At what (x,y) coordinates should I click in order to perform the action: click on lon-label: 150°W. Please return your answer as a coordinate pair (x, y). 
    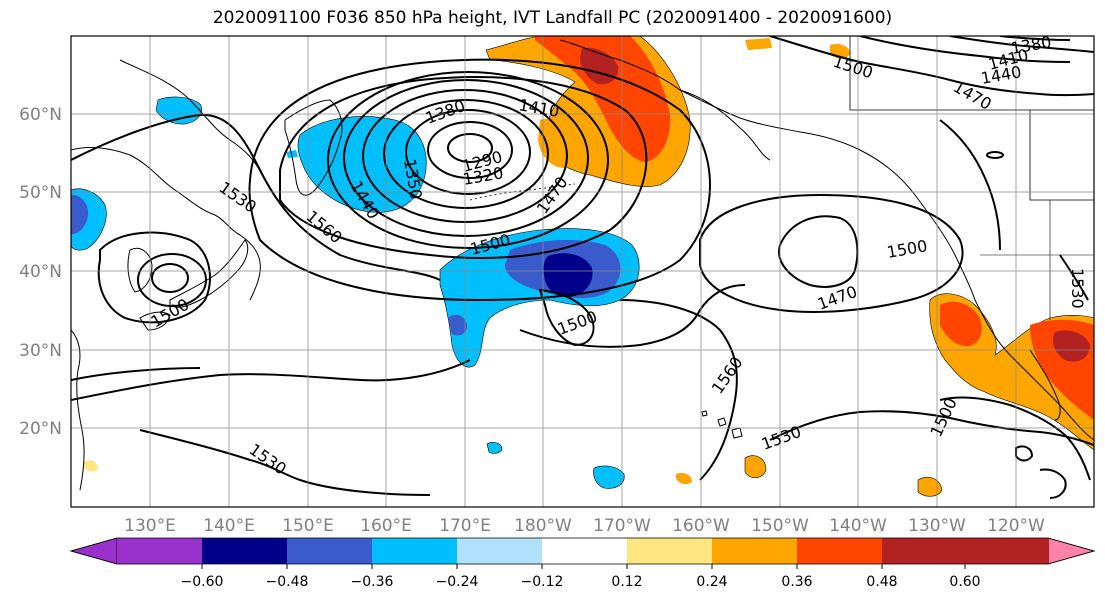
    Looking at the image, I should click on (780, 526).